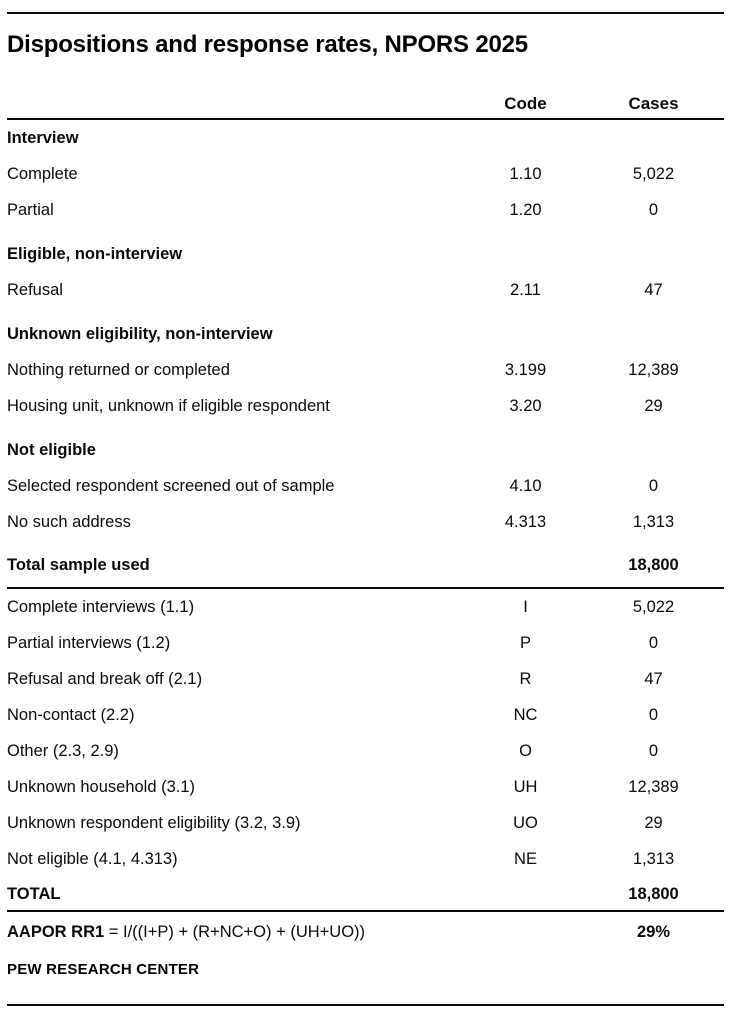 The image size is (730, 1034). I want to click on response-rate-label: AAPOR RR1, so click(56, 932).